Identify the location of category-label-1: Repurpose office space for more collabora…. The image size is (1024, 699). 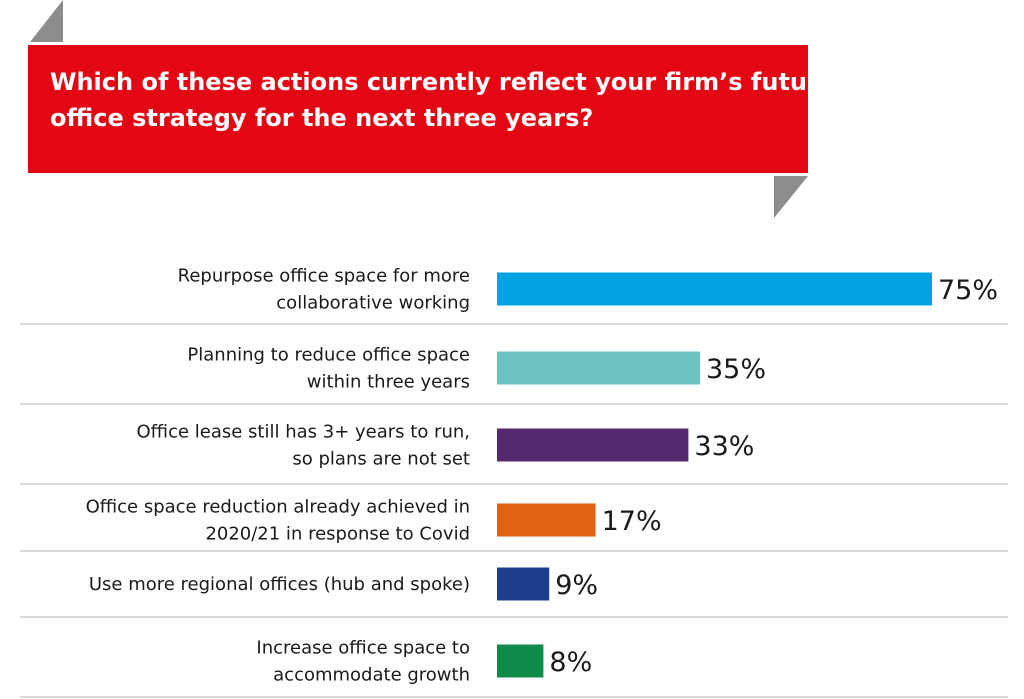
(324, 290).